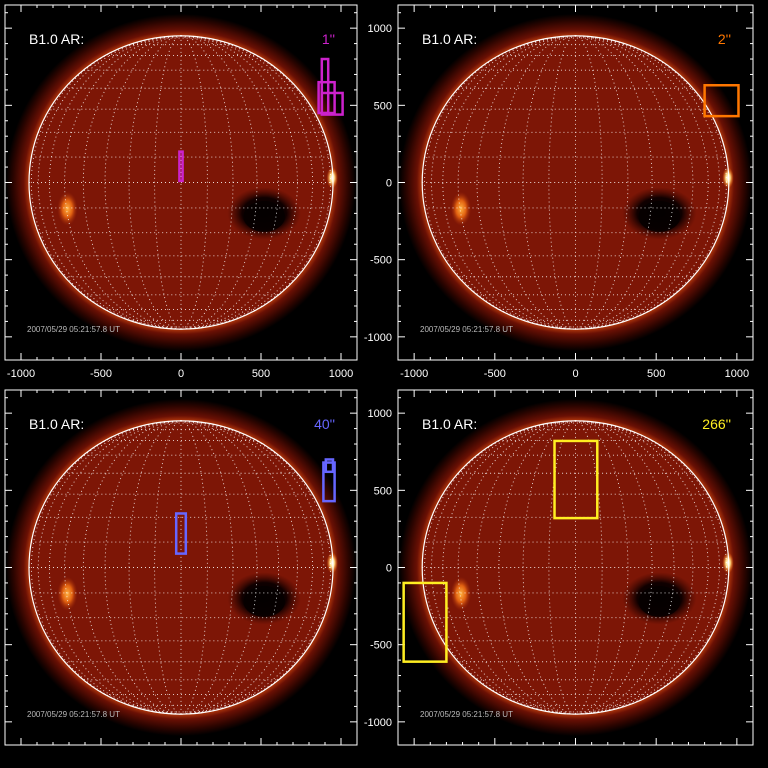  I want to click on slit-width-label: 2'', so click(724, 39).